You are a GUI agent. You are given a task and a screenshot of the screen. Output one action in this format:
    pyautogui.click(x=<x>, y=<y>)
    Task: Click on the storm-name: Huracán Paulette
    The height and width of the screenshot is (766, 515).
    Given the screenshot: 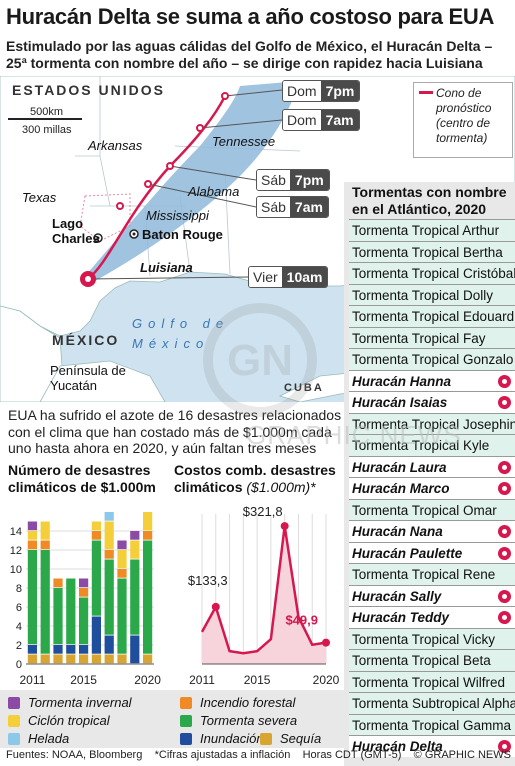 What is the action you would take?
    pyautogui.click(x=407, y=553)
    